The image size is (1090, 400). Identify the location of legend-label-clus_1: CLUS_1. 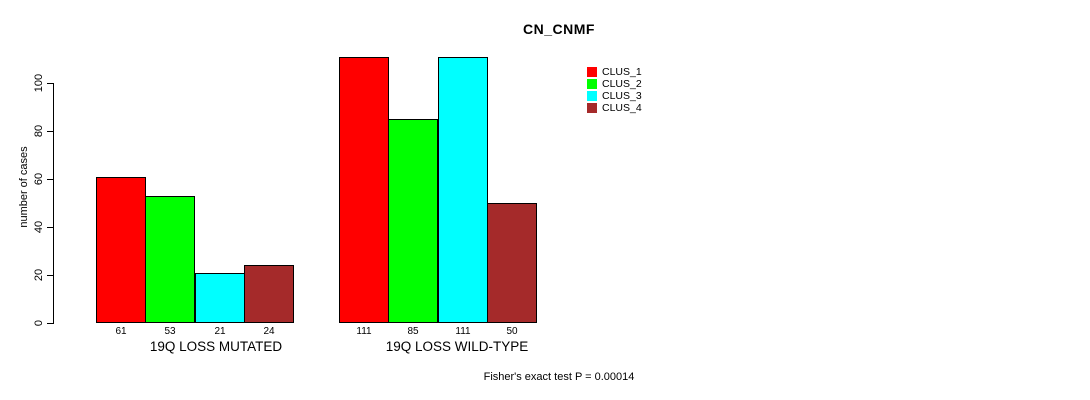
(622, 72).